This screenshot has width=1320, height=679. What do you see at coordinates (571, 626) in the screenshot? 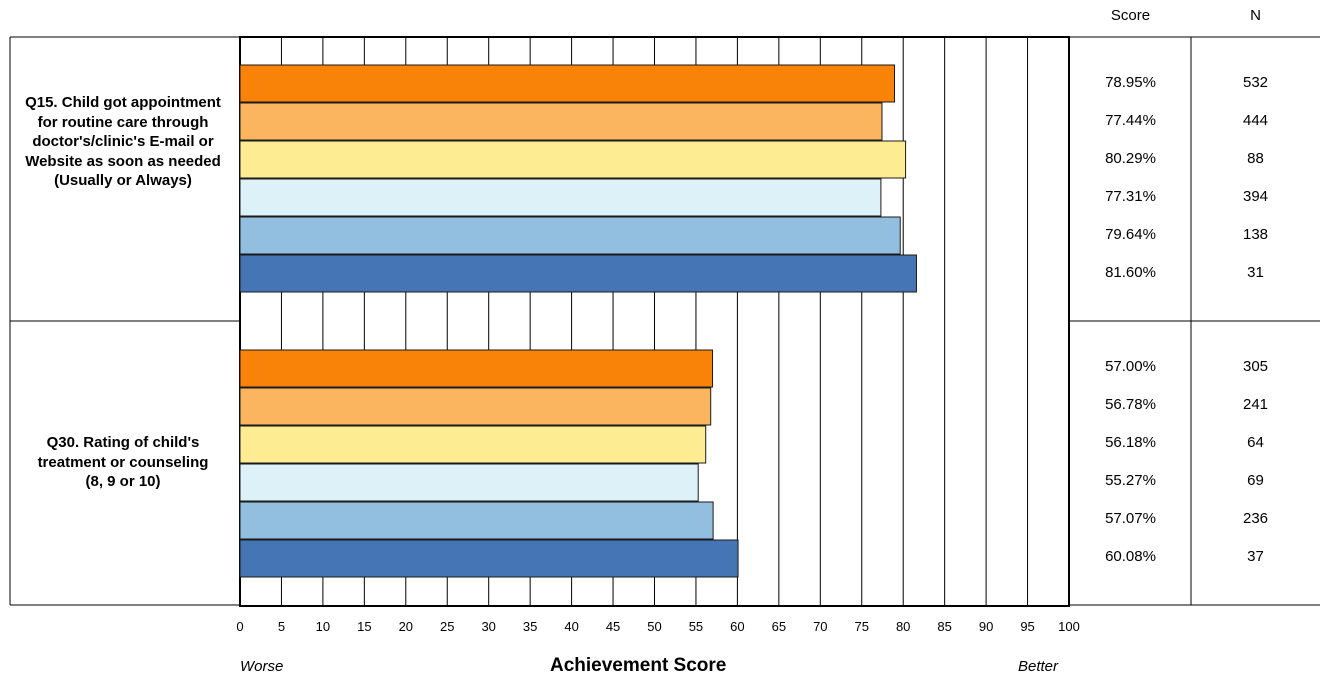
I see `x-tick-label: 40` at bounding box center [571, 626].